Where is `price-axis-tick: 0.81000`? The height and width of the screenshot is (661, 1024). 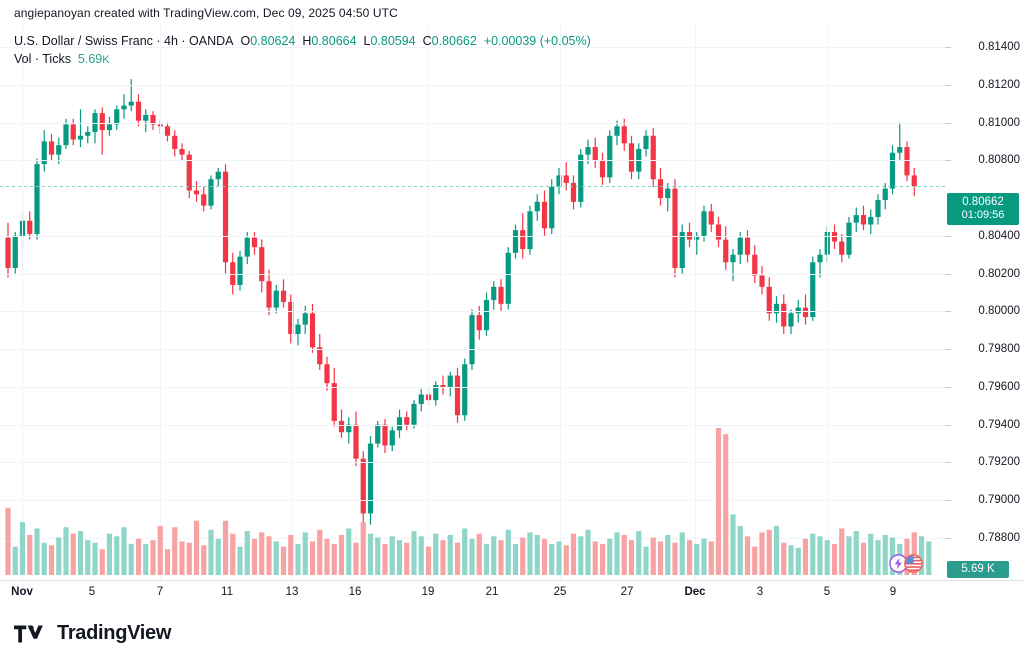
price-axis-tick: 0.81000 is located at coordinates (999, 122).